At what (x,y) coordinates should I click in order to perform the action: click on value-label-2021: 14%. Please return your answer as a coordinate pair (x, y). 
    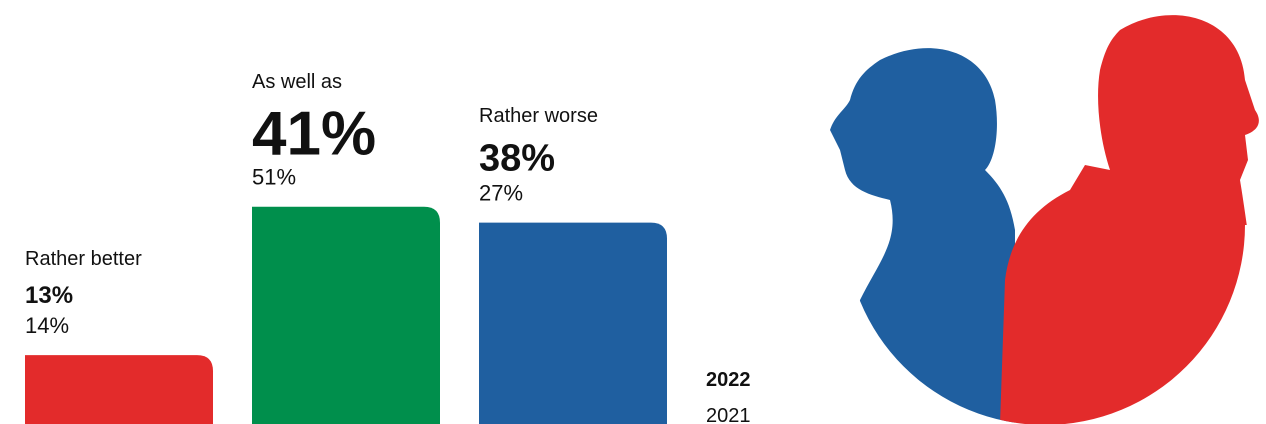
    Looking at the image, I should click on (47, 325).